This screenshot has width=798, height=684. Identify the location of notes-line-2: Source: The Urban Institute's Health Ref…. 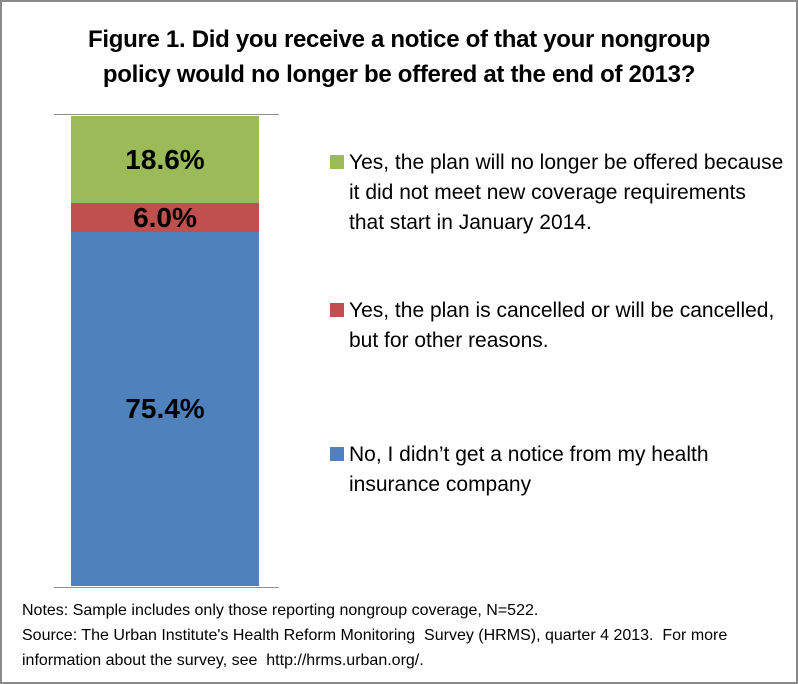
(375, 635).